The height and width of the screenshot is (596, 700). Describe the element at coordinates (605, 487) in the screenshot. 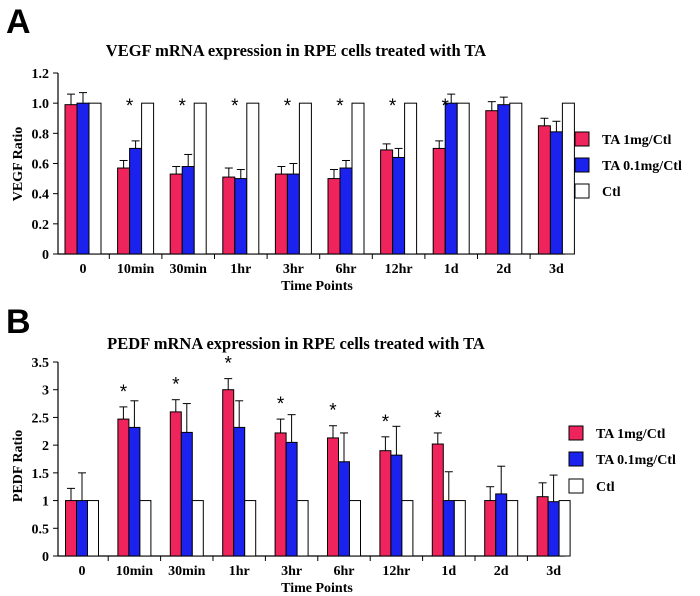

I see `legend-b-label-ctl: Ctl` at that location.